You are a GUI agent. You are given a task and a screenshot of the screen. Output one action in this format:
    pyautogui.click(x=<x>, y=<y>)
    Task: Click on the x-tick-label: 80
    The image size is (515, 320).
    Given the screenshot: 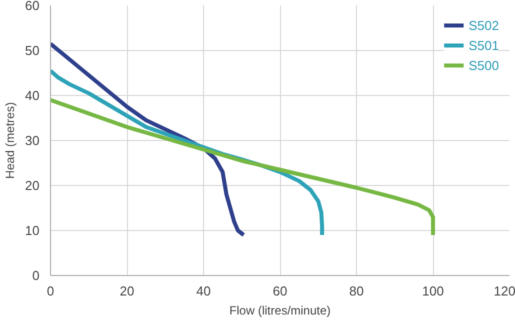 What is the action you would take?
    pyautogui.click(x=356, y=291)
    